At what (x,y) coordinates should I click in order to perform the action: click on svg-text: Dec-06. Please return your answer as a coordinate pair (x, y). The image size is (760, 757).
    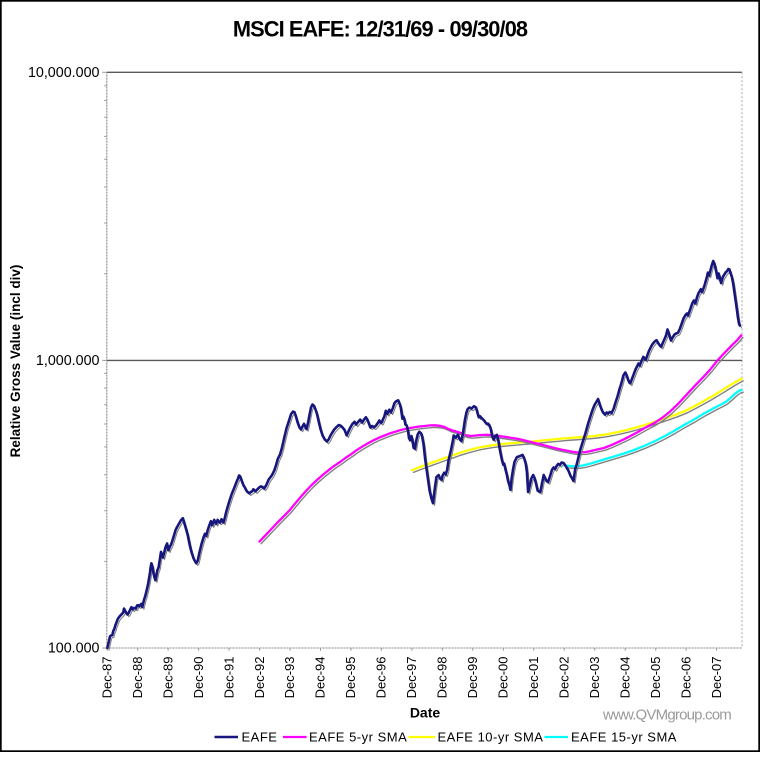
    Looking at the image, I should click on (685, 678).